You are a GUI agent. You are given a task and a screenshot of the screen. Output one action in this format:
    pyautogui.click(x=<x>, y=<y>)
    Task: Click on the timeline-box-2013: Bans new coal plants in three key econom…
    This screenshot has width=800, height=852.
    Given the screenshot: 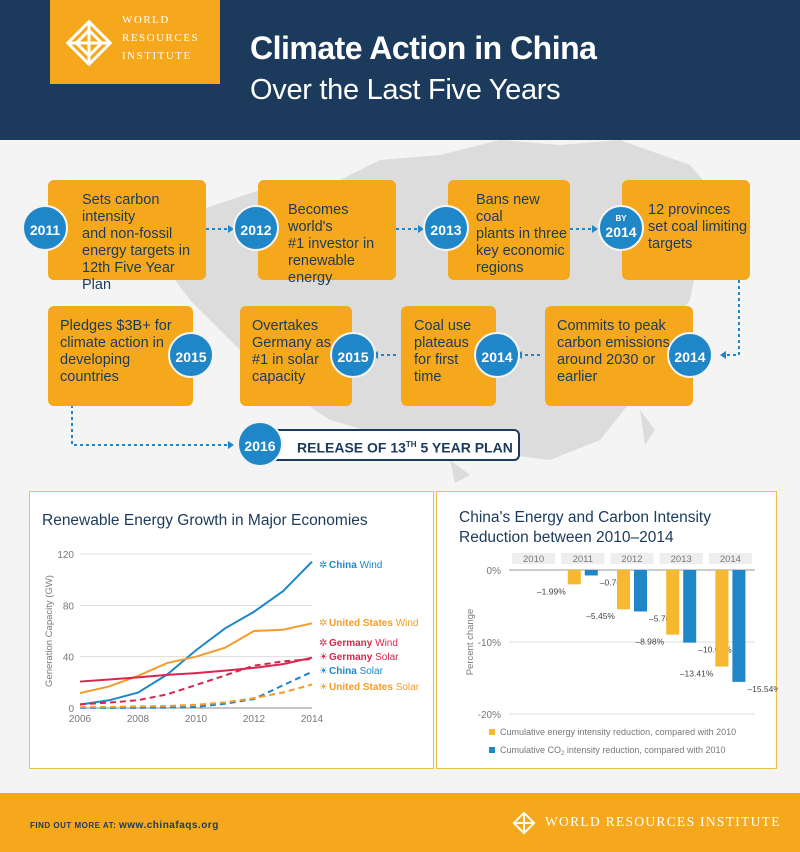 What is the action you would take?
    pyautogui.click(x=509, y=230)
    